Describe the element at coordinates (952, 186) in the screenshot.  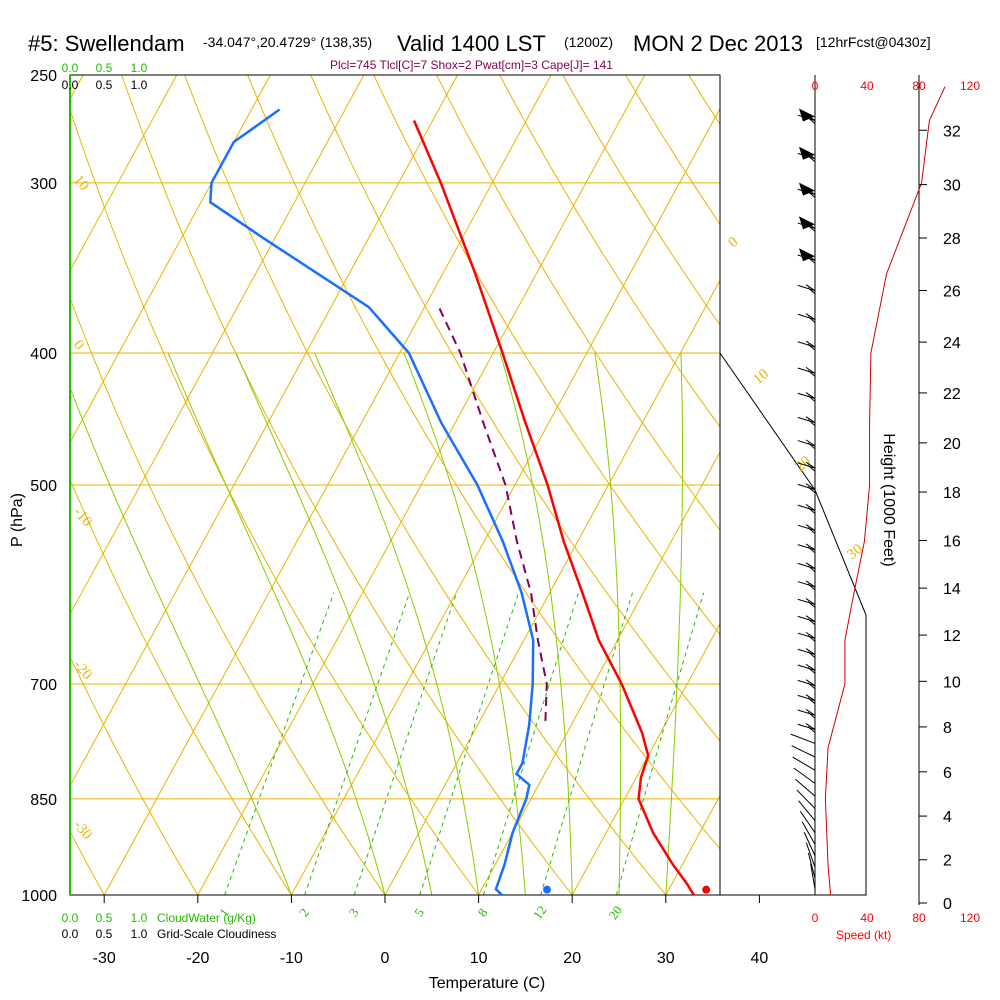
I see `height-tick-label: 30` at that location.